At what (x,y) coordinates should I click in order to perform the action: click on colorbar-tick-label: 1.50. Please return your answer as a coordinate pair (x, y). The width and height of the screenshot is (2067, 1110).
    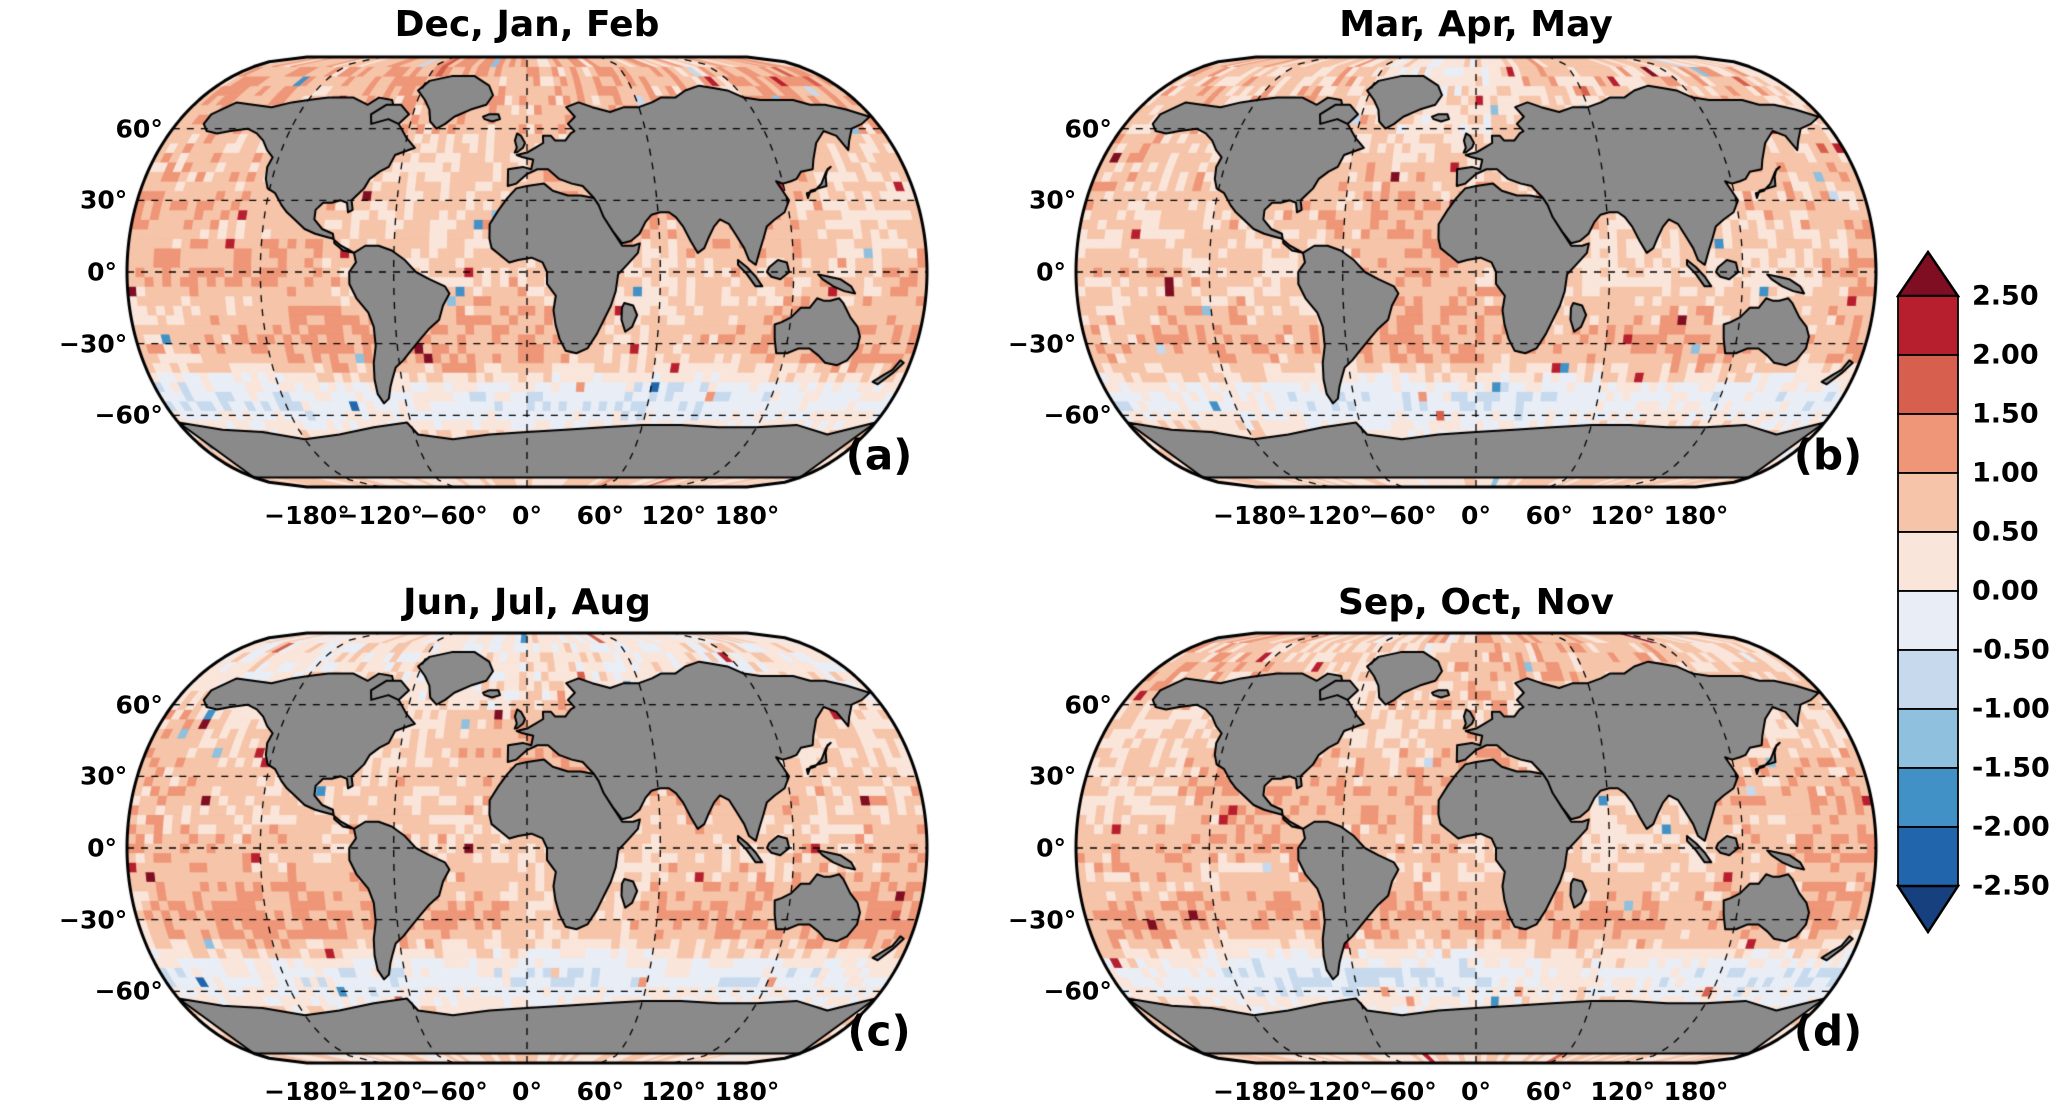
    Looking at the image, I should click on (2005, 414).